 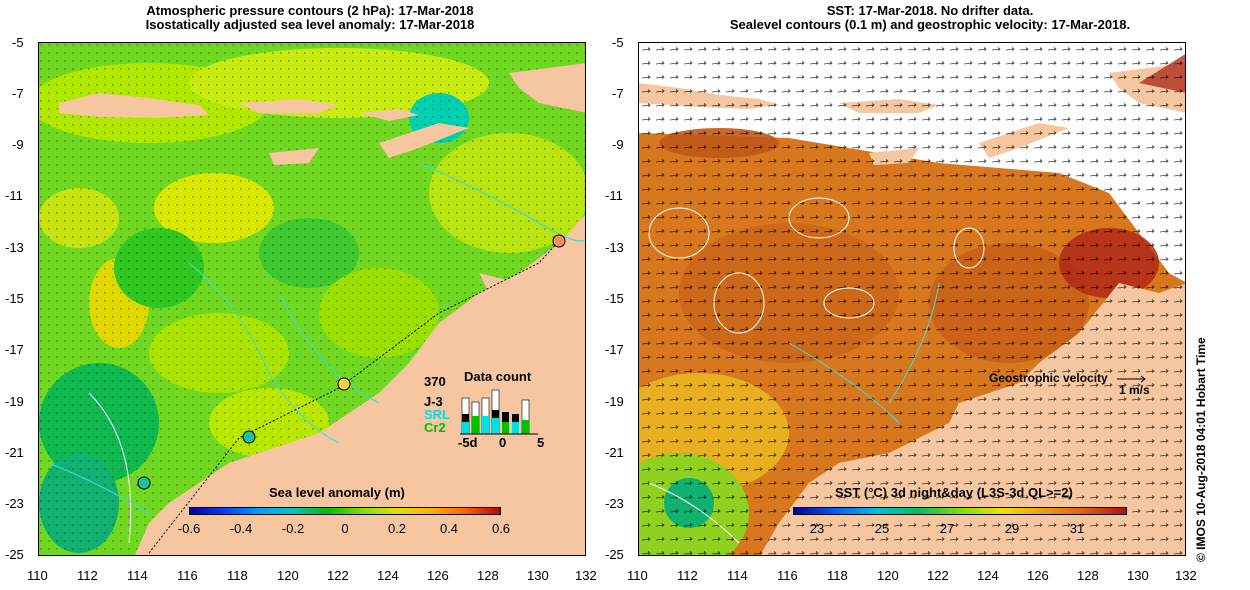 I want to click on data-count-xtick-5: 5, so click(x=541, y=442).